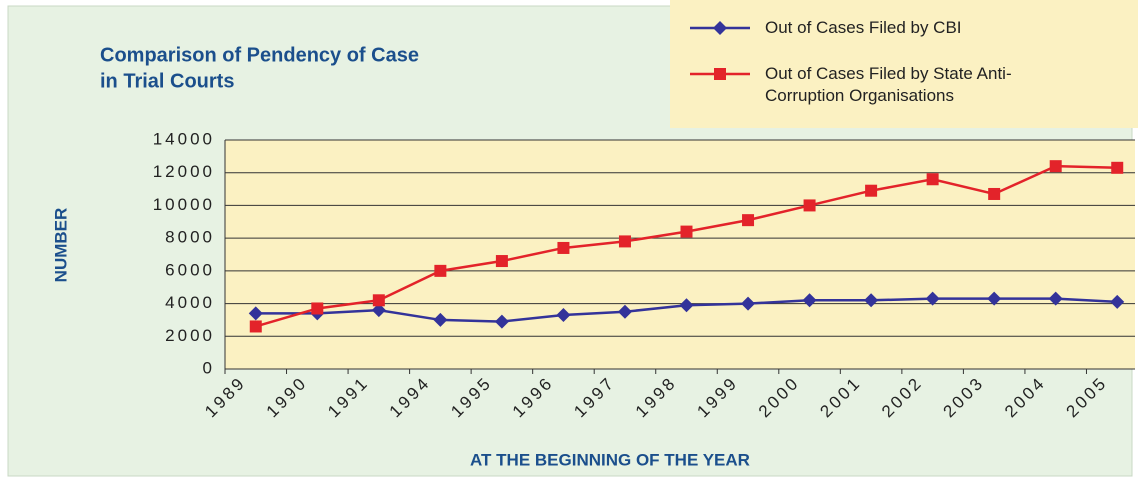  Describe the element at coordinates (209, 367) in the screenshot. I see `y-tick-label: 0` at that location.